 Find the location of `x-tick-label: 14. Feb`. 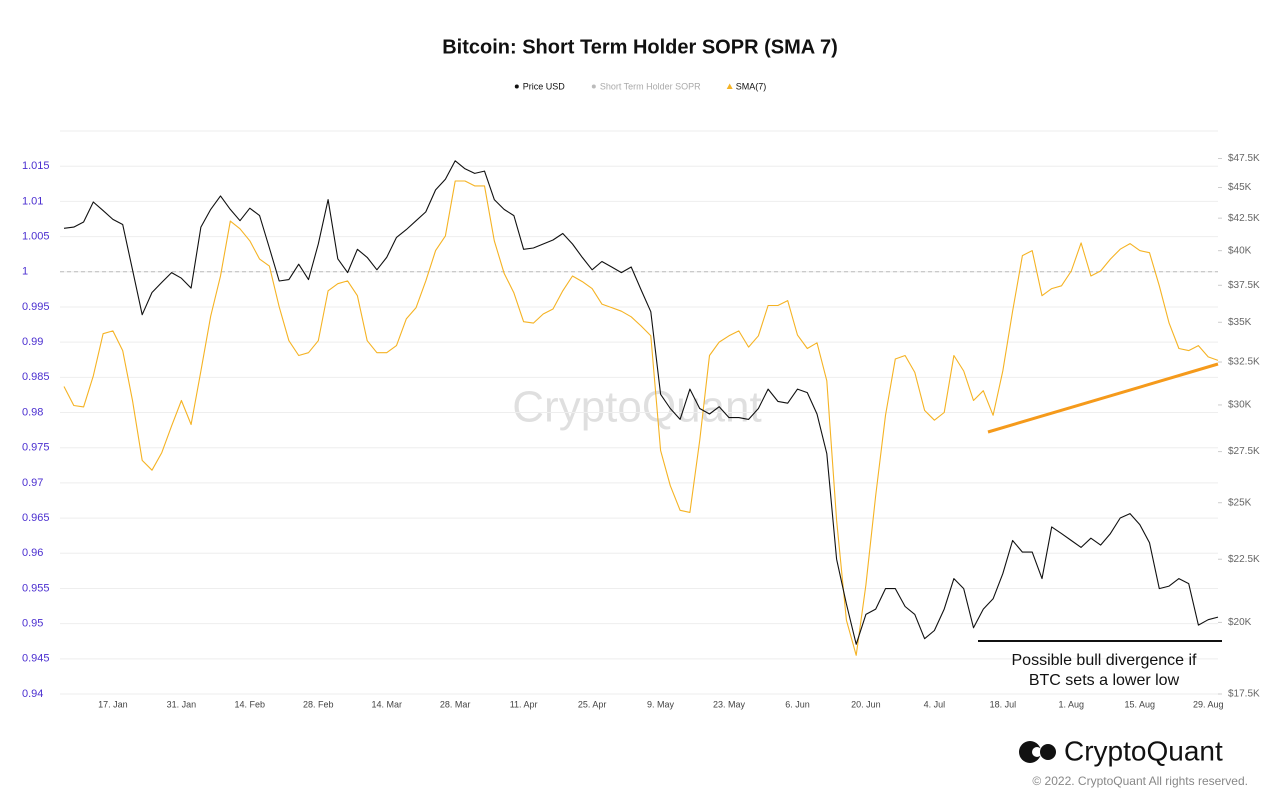

x-tick-label: 14. Feb is located at coordinates (250, 704).